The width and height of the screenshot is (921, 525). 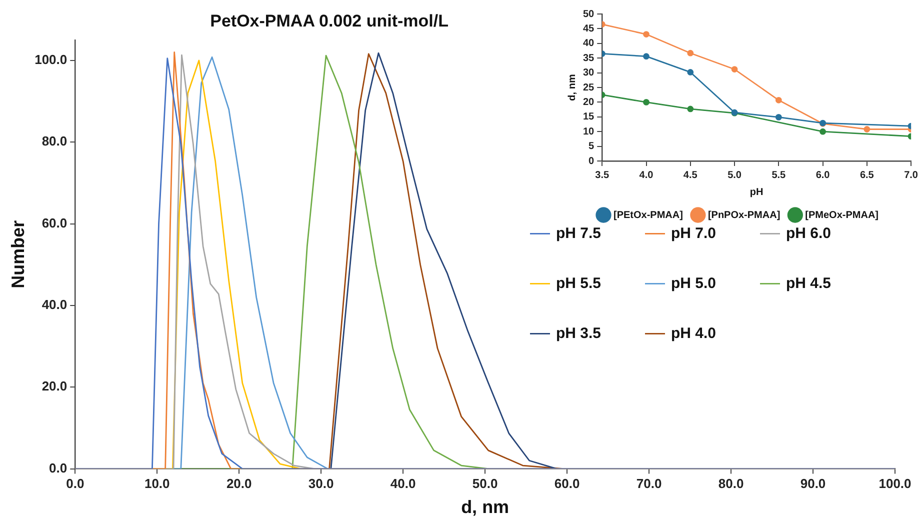 What do you see at coordinates (735, 175) in the screenshot?
I see `x-tick-label: 5.0` at bounding box center [735, 175].